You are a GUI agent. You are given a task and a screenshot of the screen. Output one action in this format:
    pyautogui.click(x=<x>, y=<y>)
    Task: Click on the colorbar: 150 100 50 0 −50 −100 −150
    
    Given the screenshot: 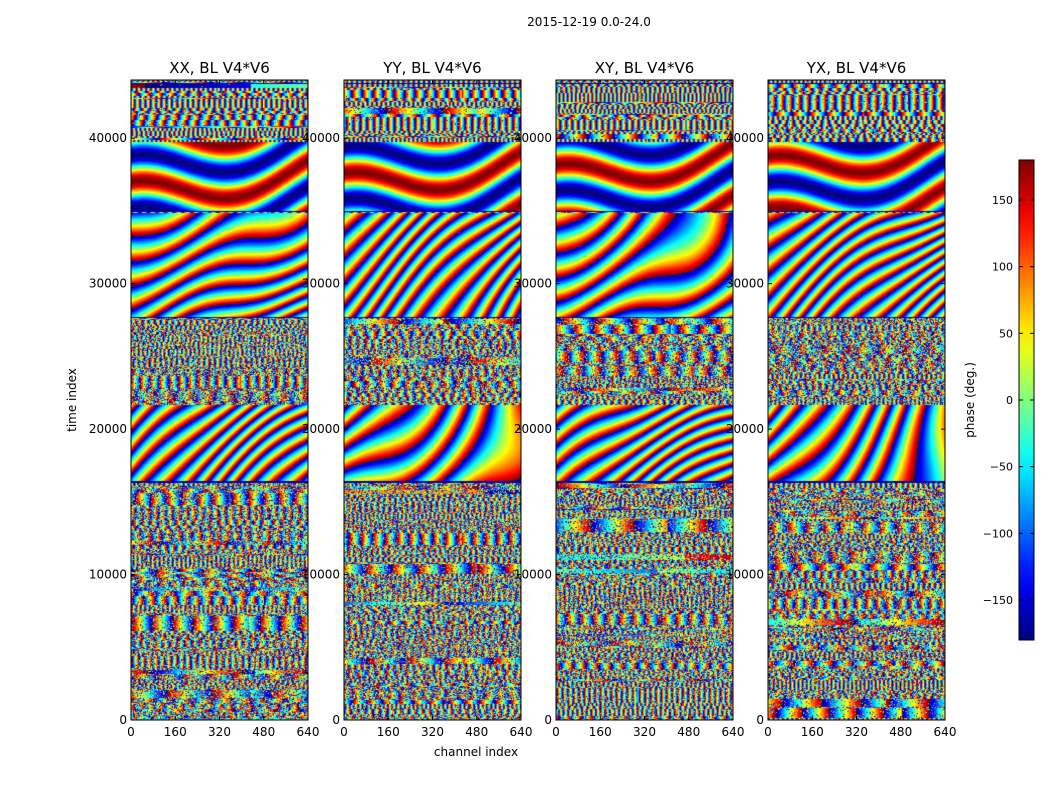 What is the action you would take?
    pyautogui.click(x=1009, y=400)
    